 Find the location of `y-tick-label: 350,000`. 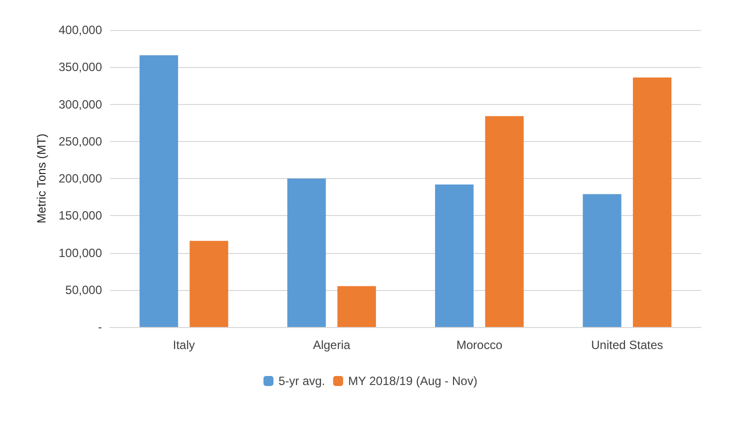

y-tick-label: 350,000 is located at coordinates (80, 67).